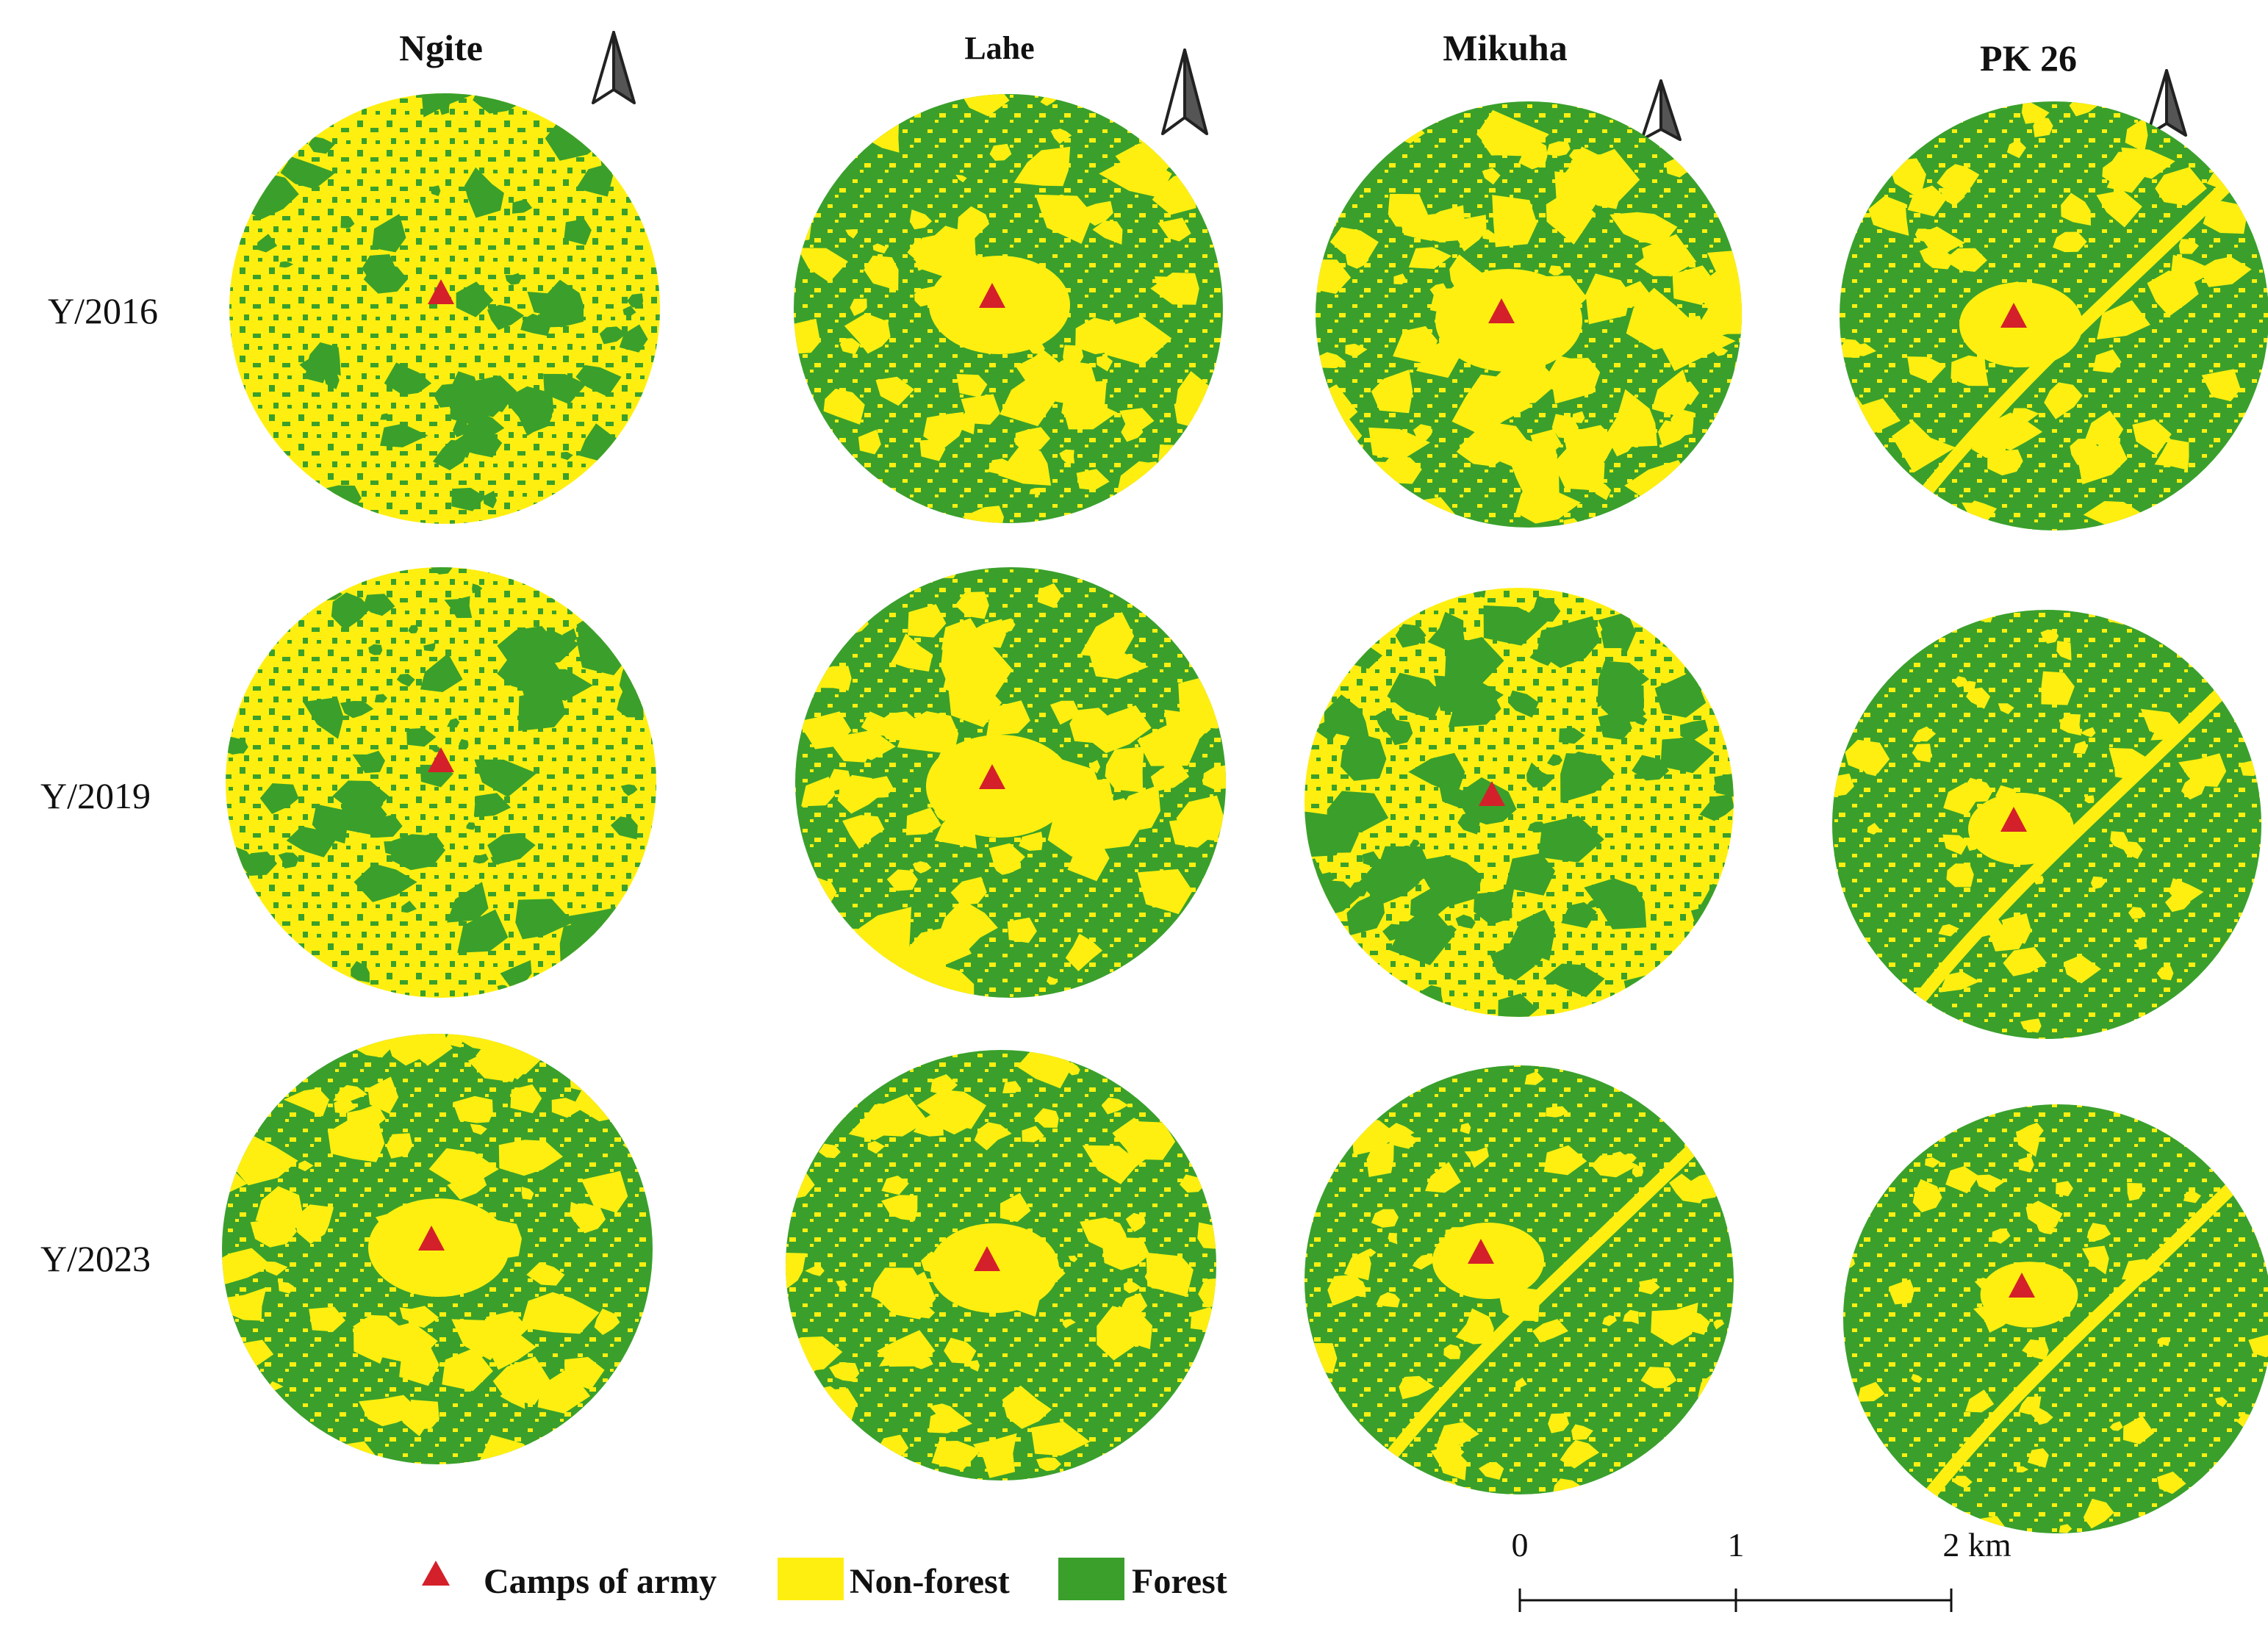 This screenshot has width=2268, height=1637. What do you see at coordinates (1529, 315) in the screenshot?
I see `map-mikuha-2016` at bounding box center [1529, 315].